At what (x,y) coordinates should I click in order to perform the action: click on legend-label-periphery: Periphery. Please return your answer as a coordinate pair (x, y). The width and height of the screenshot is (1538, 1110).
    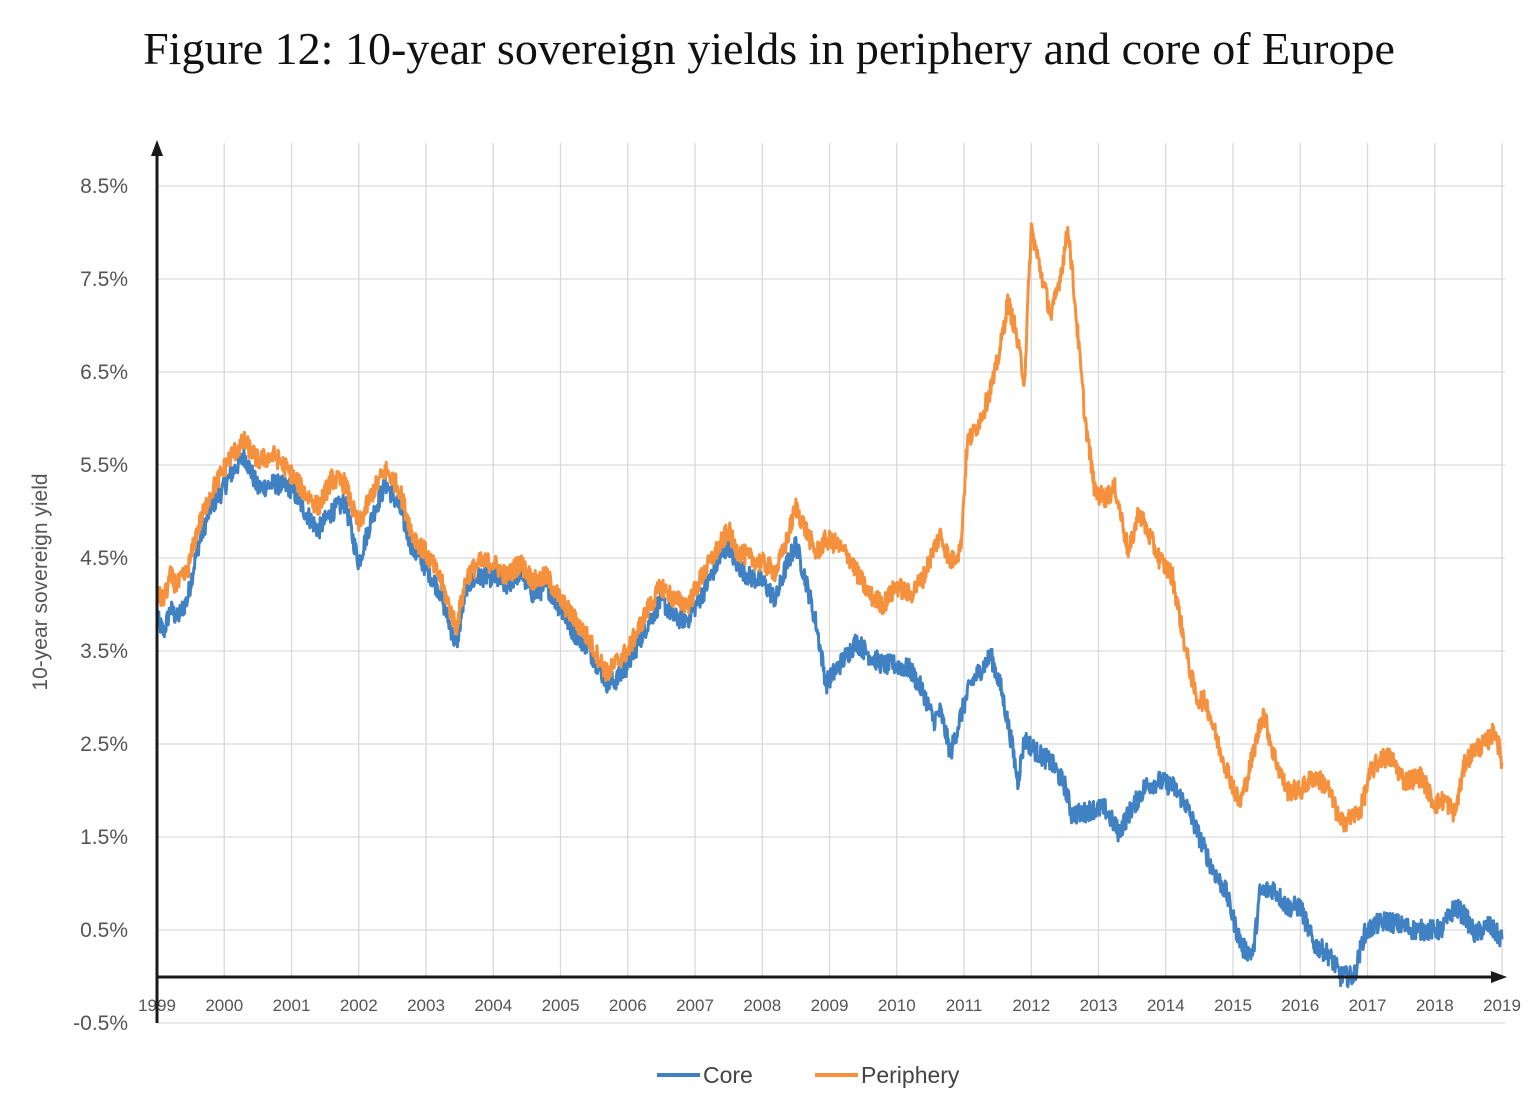
    Looking at the image, I should click on (910, 1075).